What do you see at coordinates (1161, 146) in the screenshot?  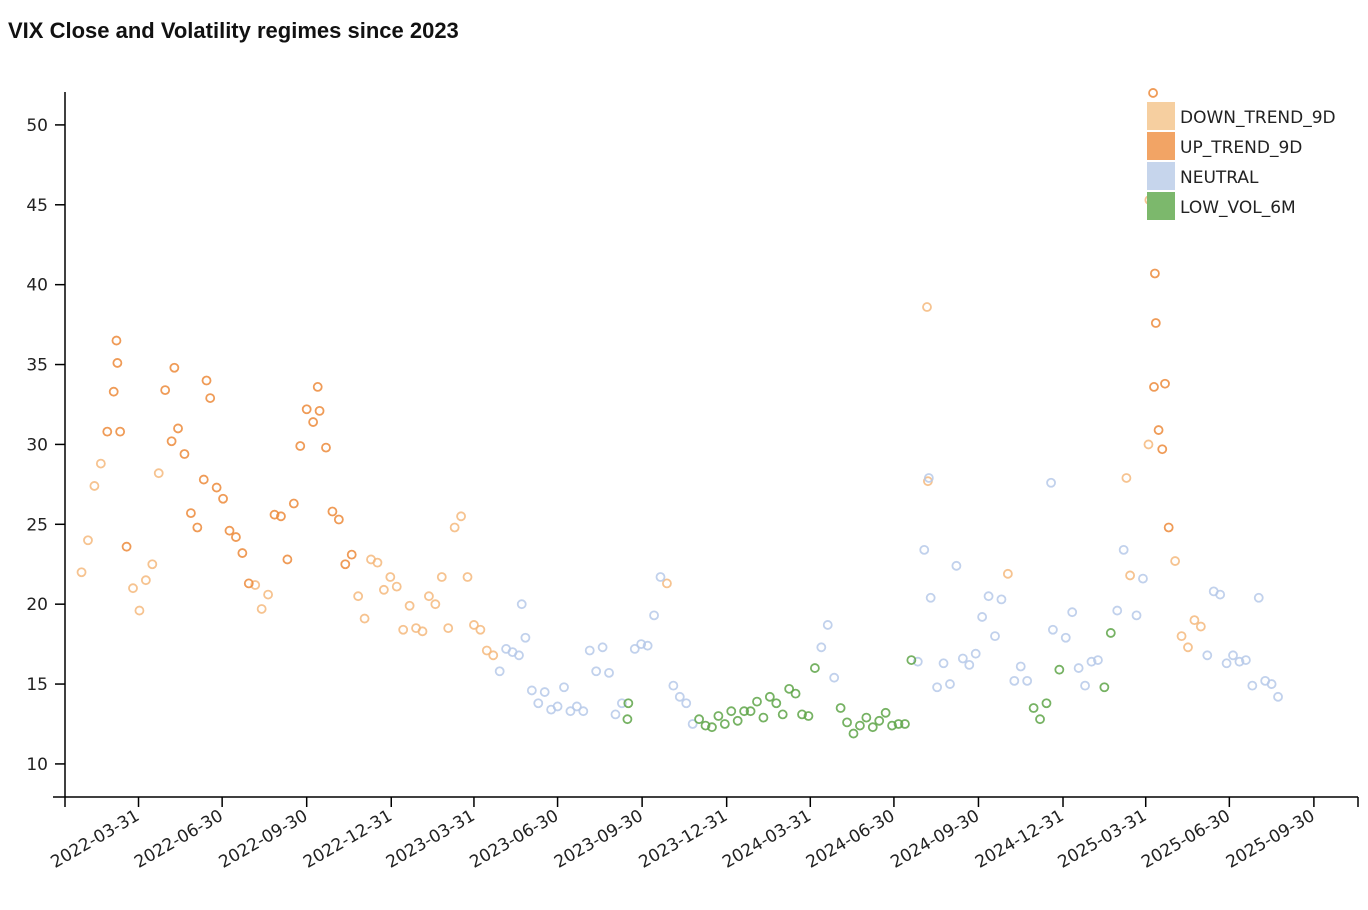 I see `legend-swatch-up-trend-9d` at bounding box center [1161, 146].